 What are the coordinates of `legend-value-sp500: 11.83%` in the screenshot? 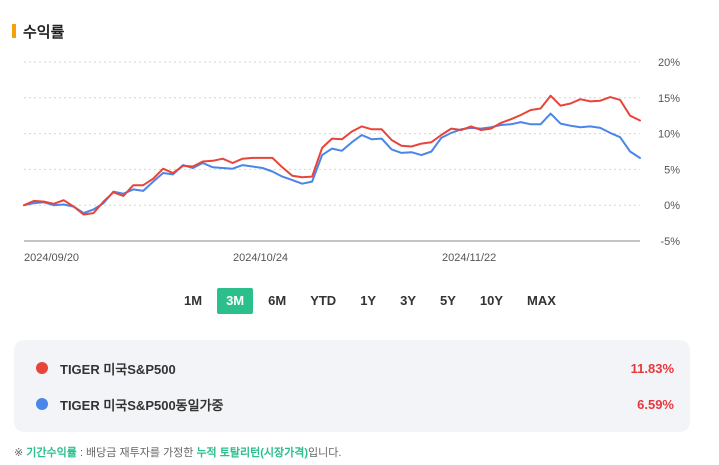 It's located at (652, 368).